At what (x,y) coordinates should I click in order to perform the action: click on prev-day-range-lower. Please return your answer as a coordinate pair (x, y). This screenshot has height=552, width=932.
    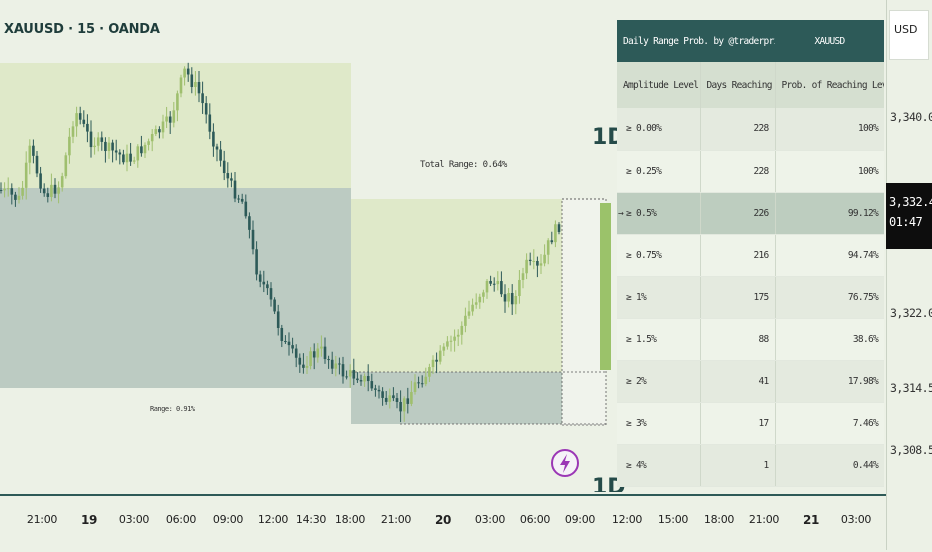
    Looking at the image, I should click on (175, 288).